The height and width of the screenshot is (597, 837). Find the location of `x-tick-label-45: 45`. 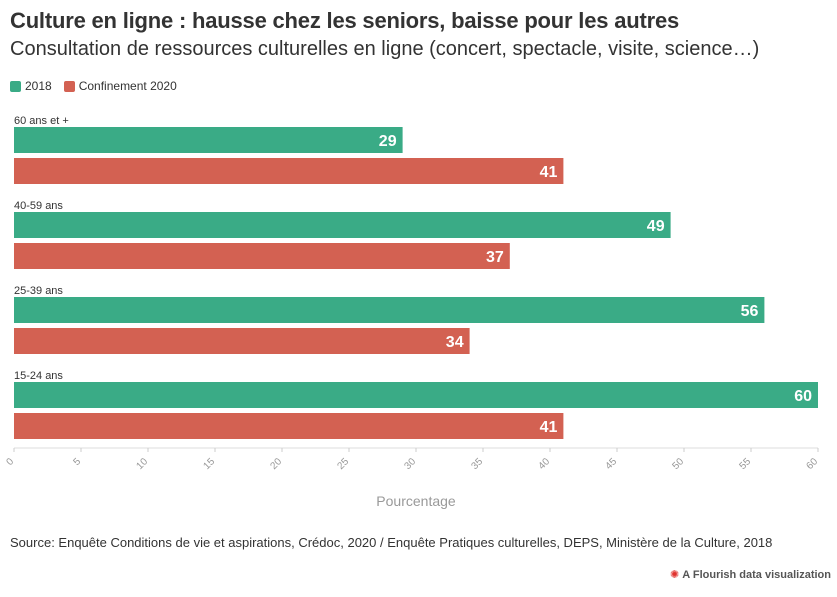

x-tick-label-45: 45 is located at coordinates (611, 464).